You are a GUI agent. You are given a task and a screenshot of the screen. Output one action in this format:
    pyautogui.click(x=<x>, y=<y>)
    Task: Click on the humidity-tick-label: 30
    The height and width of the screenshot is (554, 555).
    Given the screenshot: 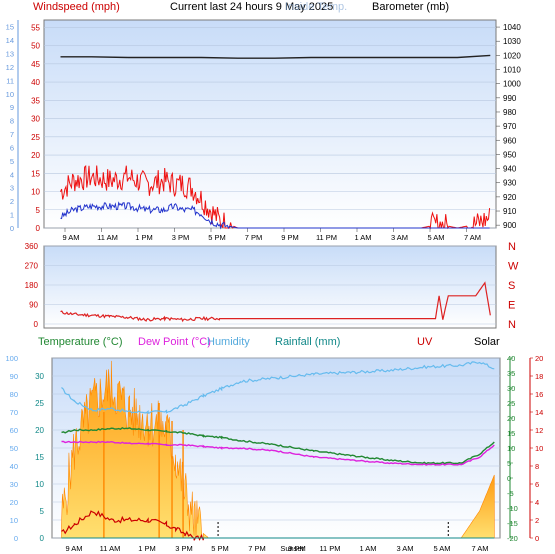 What is the action you would take?
    pyautogui.click(x=14, y=484)
    